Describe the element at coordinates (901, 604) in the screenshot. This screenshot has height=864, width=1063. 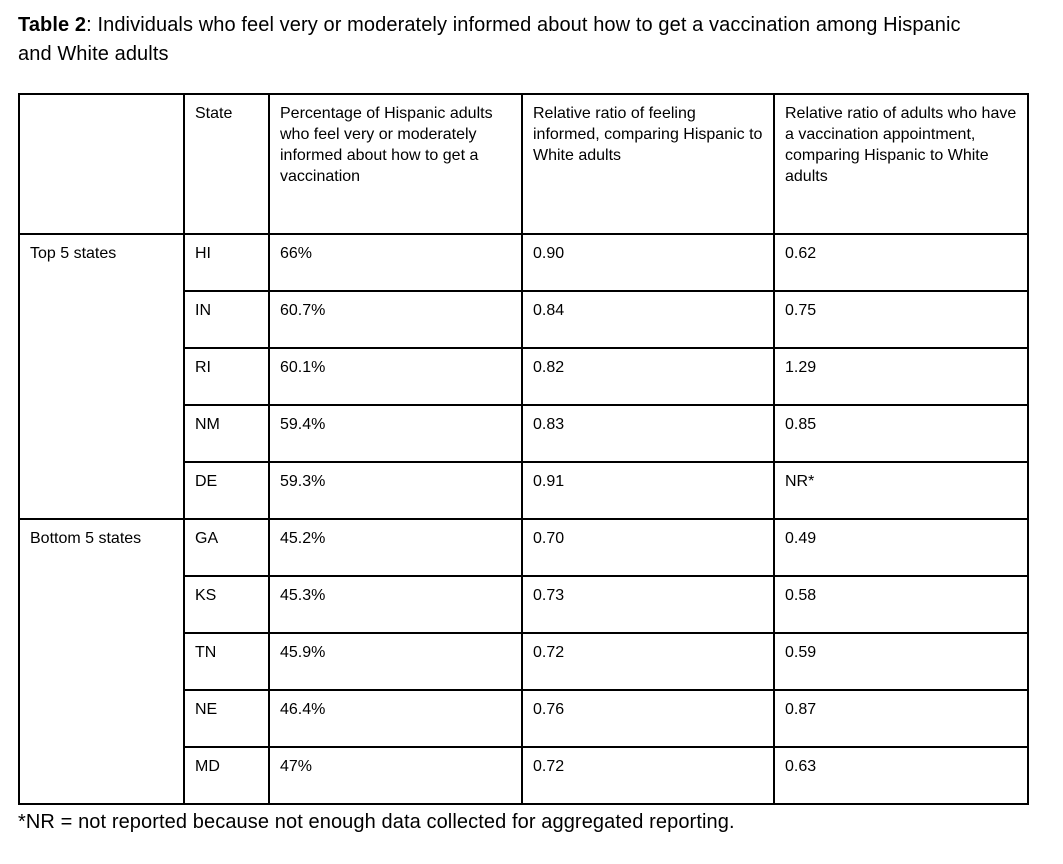
I see `ratio-appointment-cell: 0.58` at that location.